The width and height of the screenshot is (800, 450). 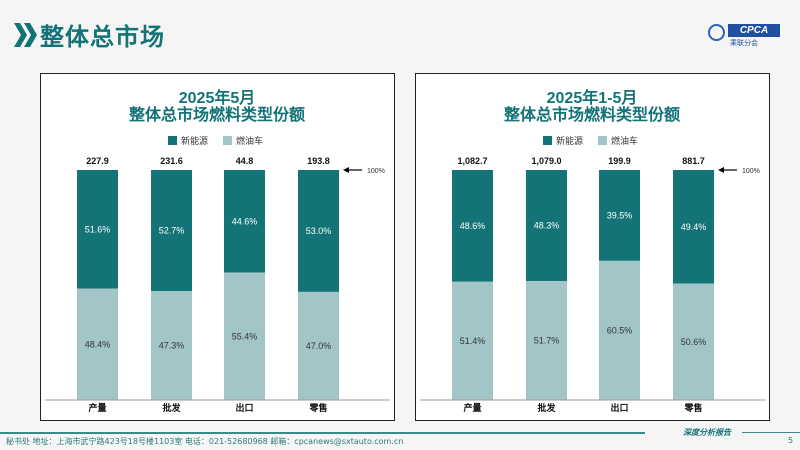 What do you see at coordinates (744, 43) in the screenshot?
I see `logo-subtext: 乘联分会` at bounding box center [744, 43].